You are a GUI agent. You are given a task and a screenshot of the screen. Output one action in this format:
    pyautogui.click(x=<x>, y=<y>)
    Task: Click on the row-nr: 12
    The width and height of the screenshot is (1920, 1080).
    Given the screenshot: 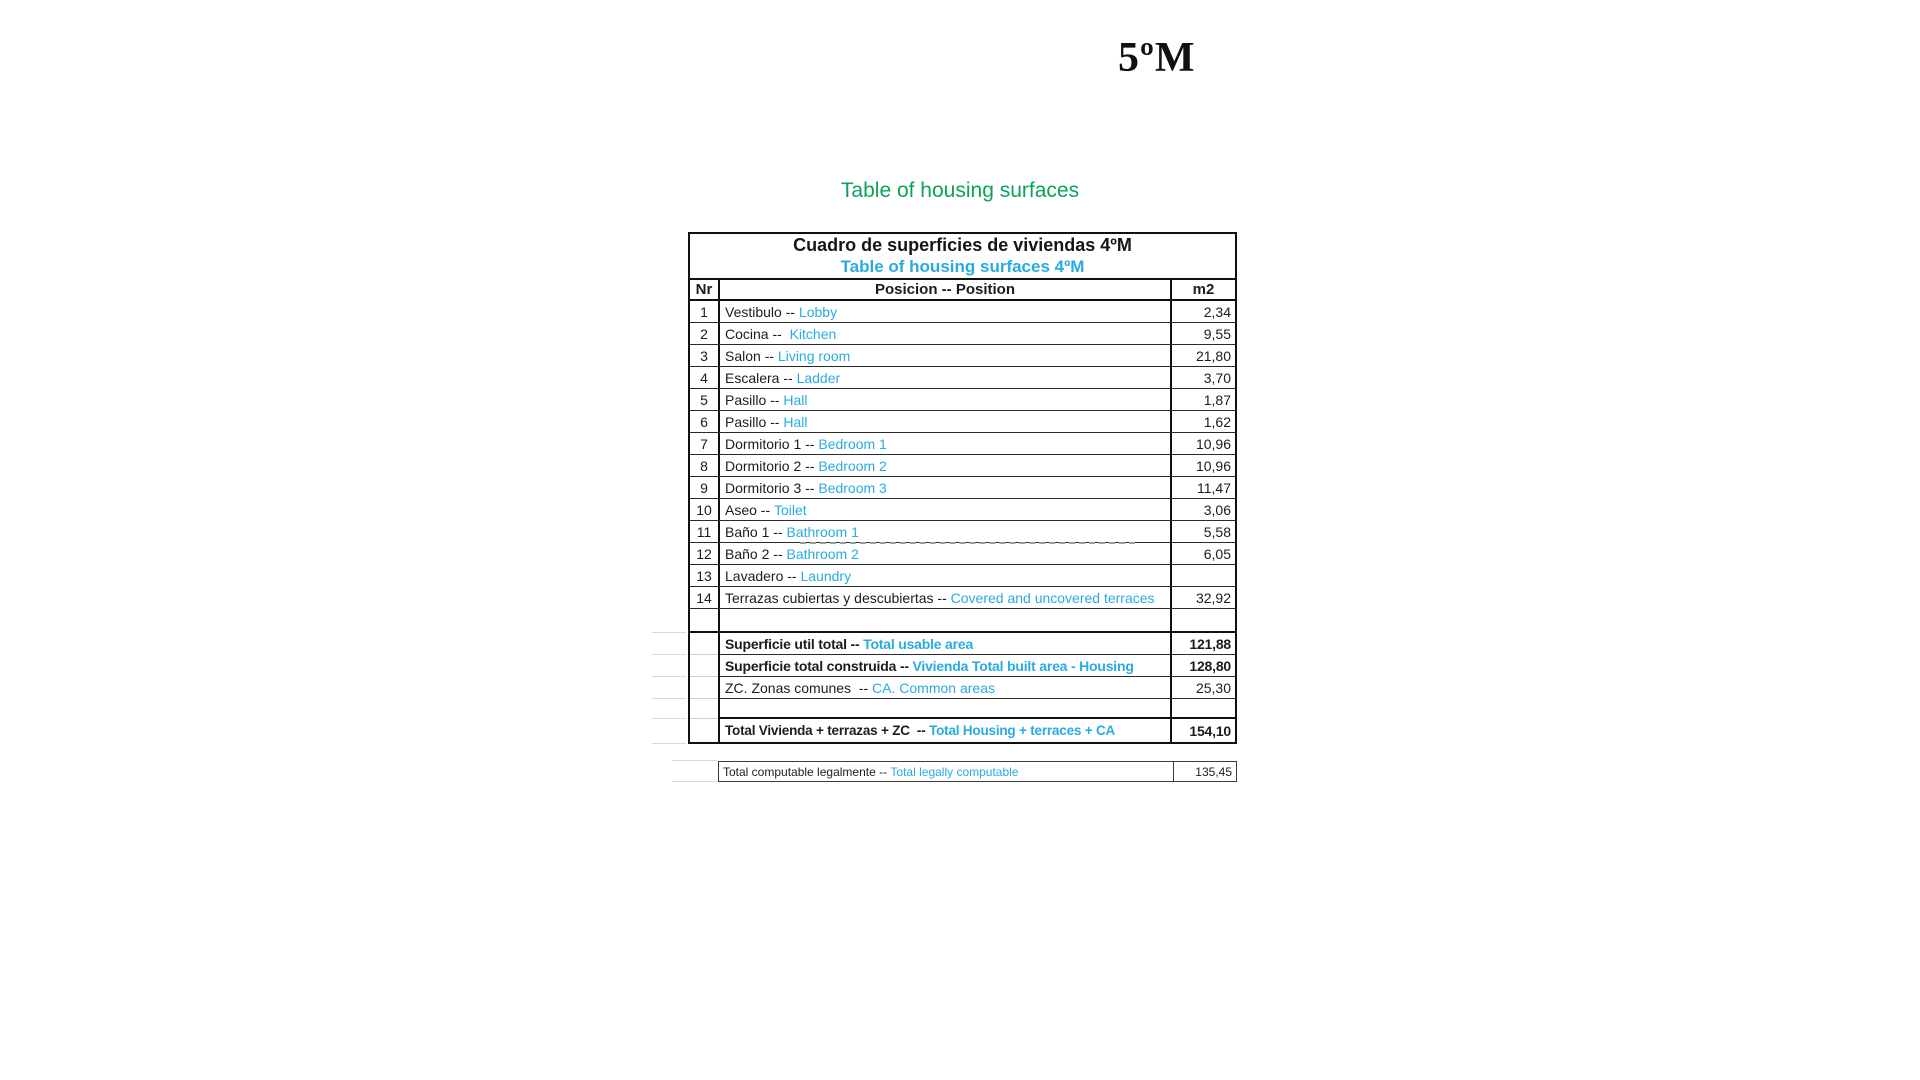 What is the action you would take?
    pyautogui.click(x=705, y=553)
    